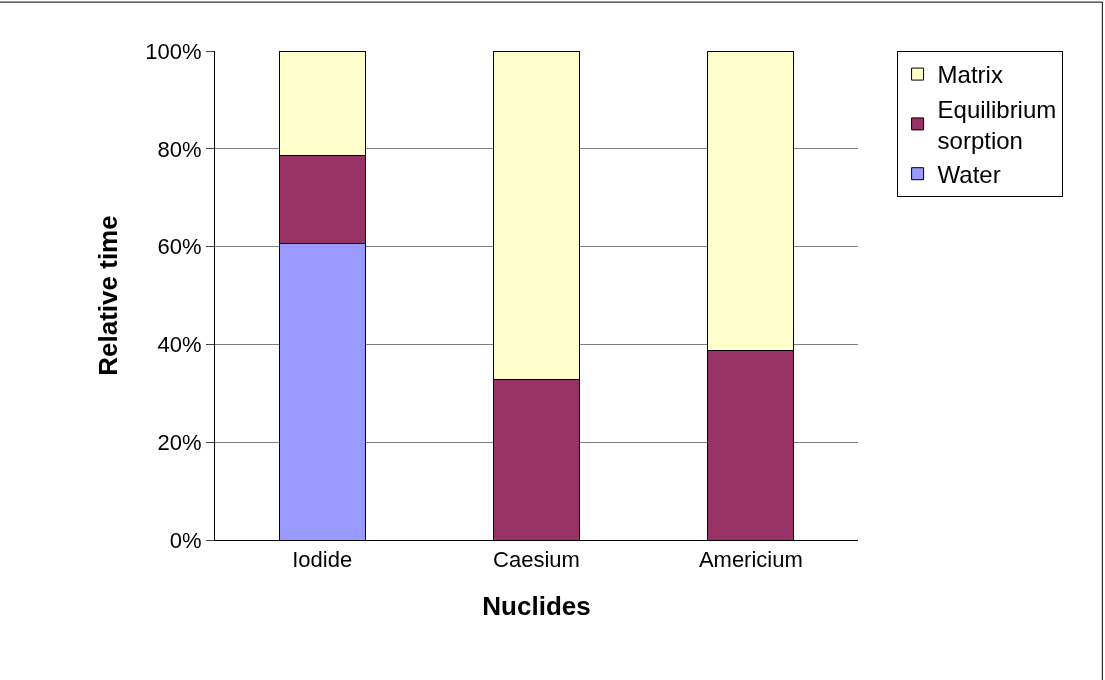  I want to click on y-tick-label: 100%, so click(173, 51).